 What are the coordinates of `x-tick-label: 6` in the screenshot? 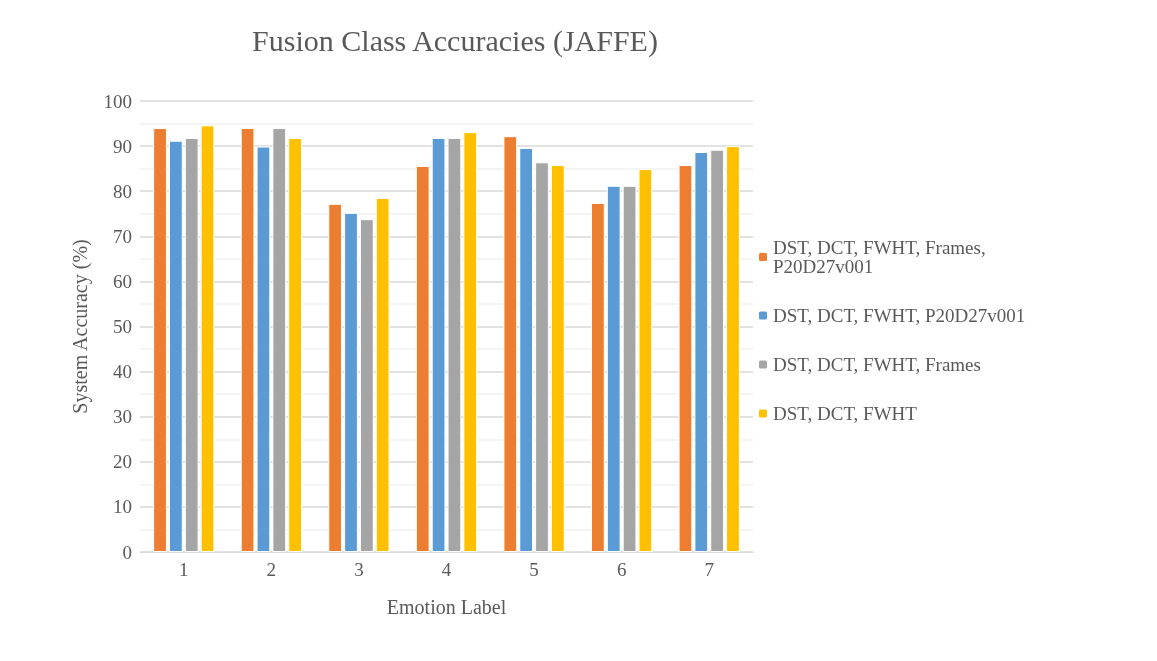 It's located at (621, 569).